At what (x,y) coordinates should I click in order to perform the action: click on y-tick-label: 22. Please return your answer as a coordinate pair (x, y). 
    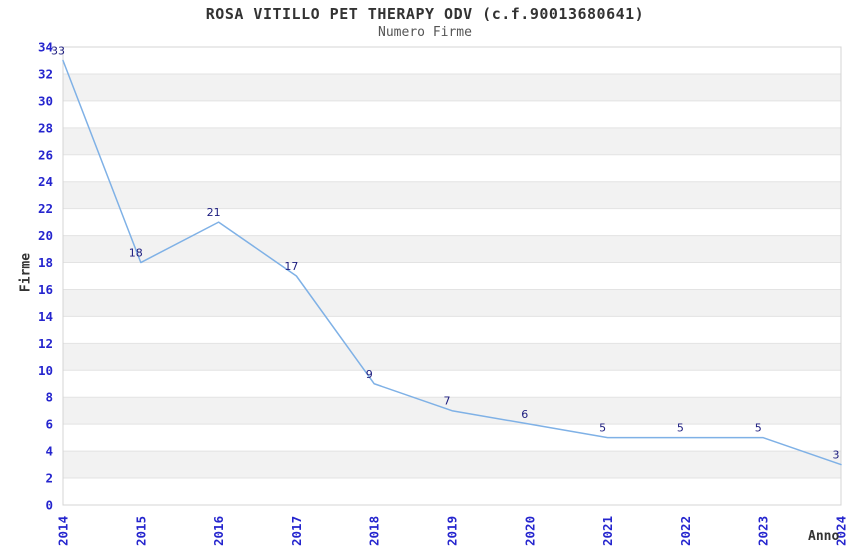
    Looking at the image, I should click on (45, 208).